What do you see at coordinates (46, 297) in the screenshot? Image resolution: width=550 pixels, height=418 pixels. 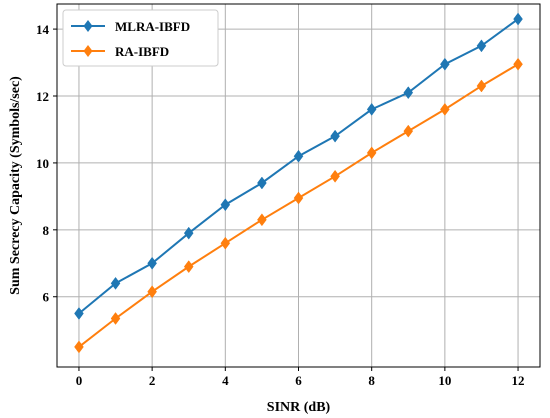 I see `y-tick-label: 6` at bounding box center [46, 297].